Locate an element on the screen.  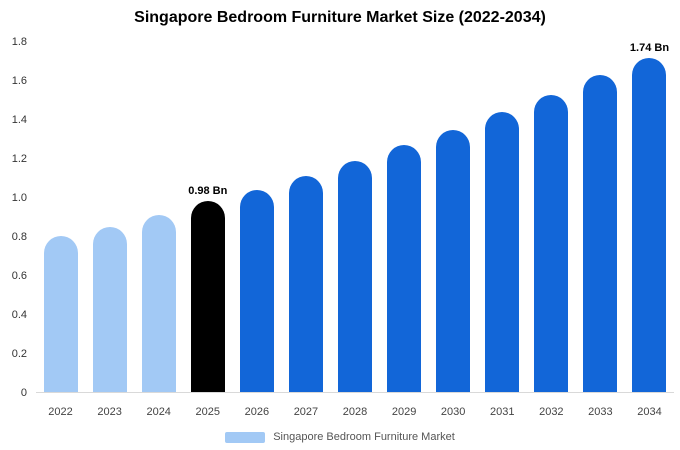
y-tick-label: 1.2 is located at coordinates (19, 159).